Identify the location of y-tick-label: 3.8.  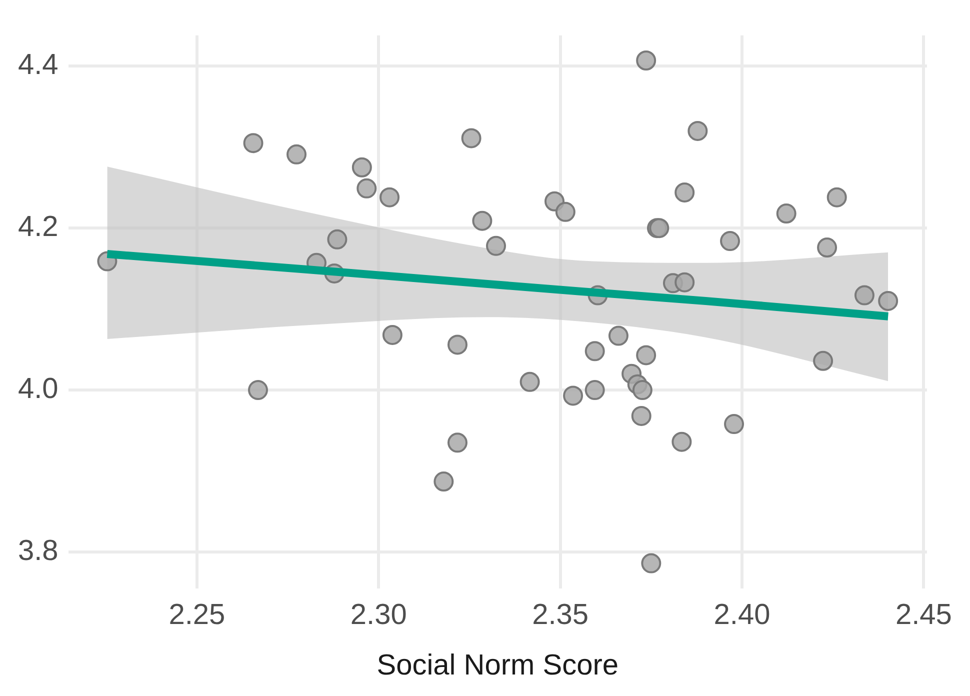
(38, 550).